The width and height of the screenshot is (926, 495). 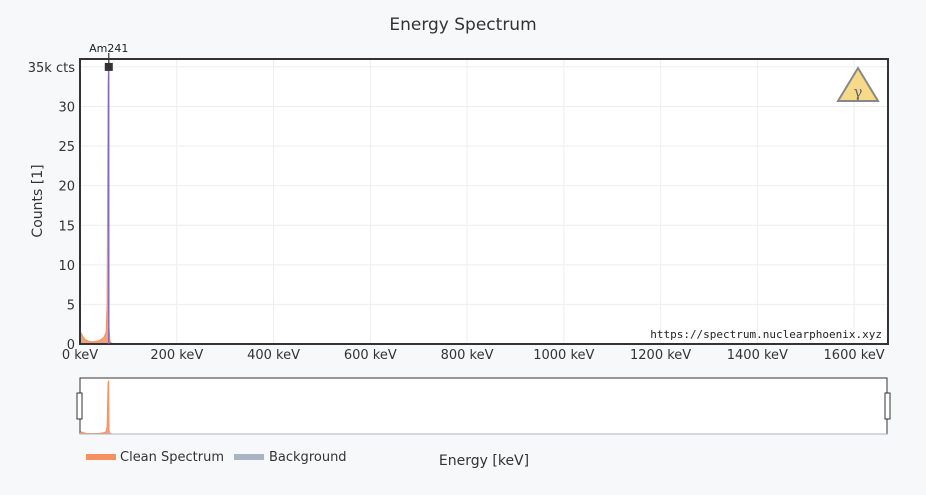 What do you see at coordinates (757, 355) in the screenshot?
I see `x-tick-label: 1400 keV` at bounding box center [757, 355].